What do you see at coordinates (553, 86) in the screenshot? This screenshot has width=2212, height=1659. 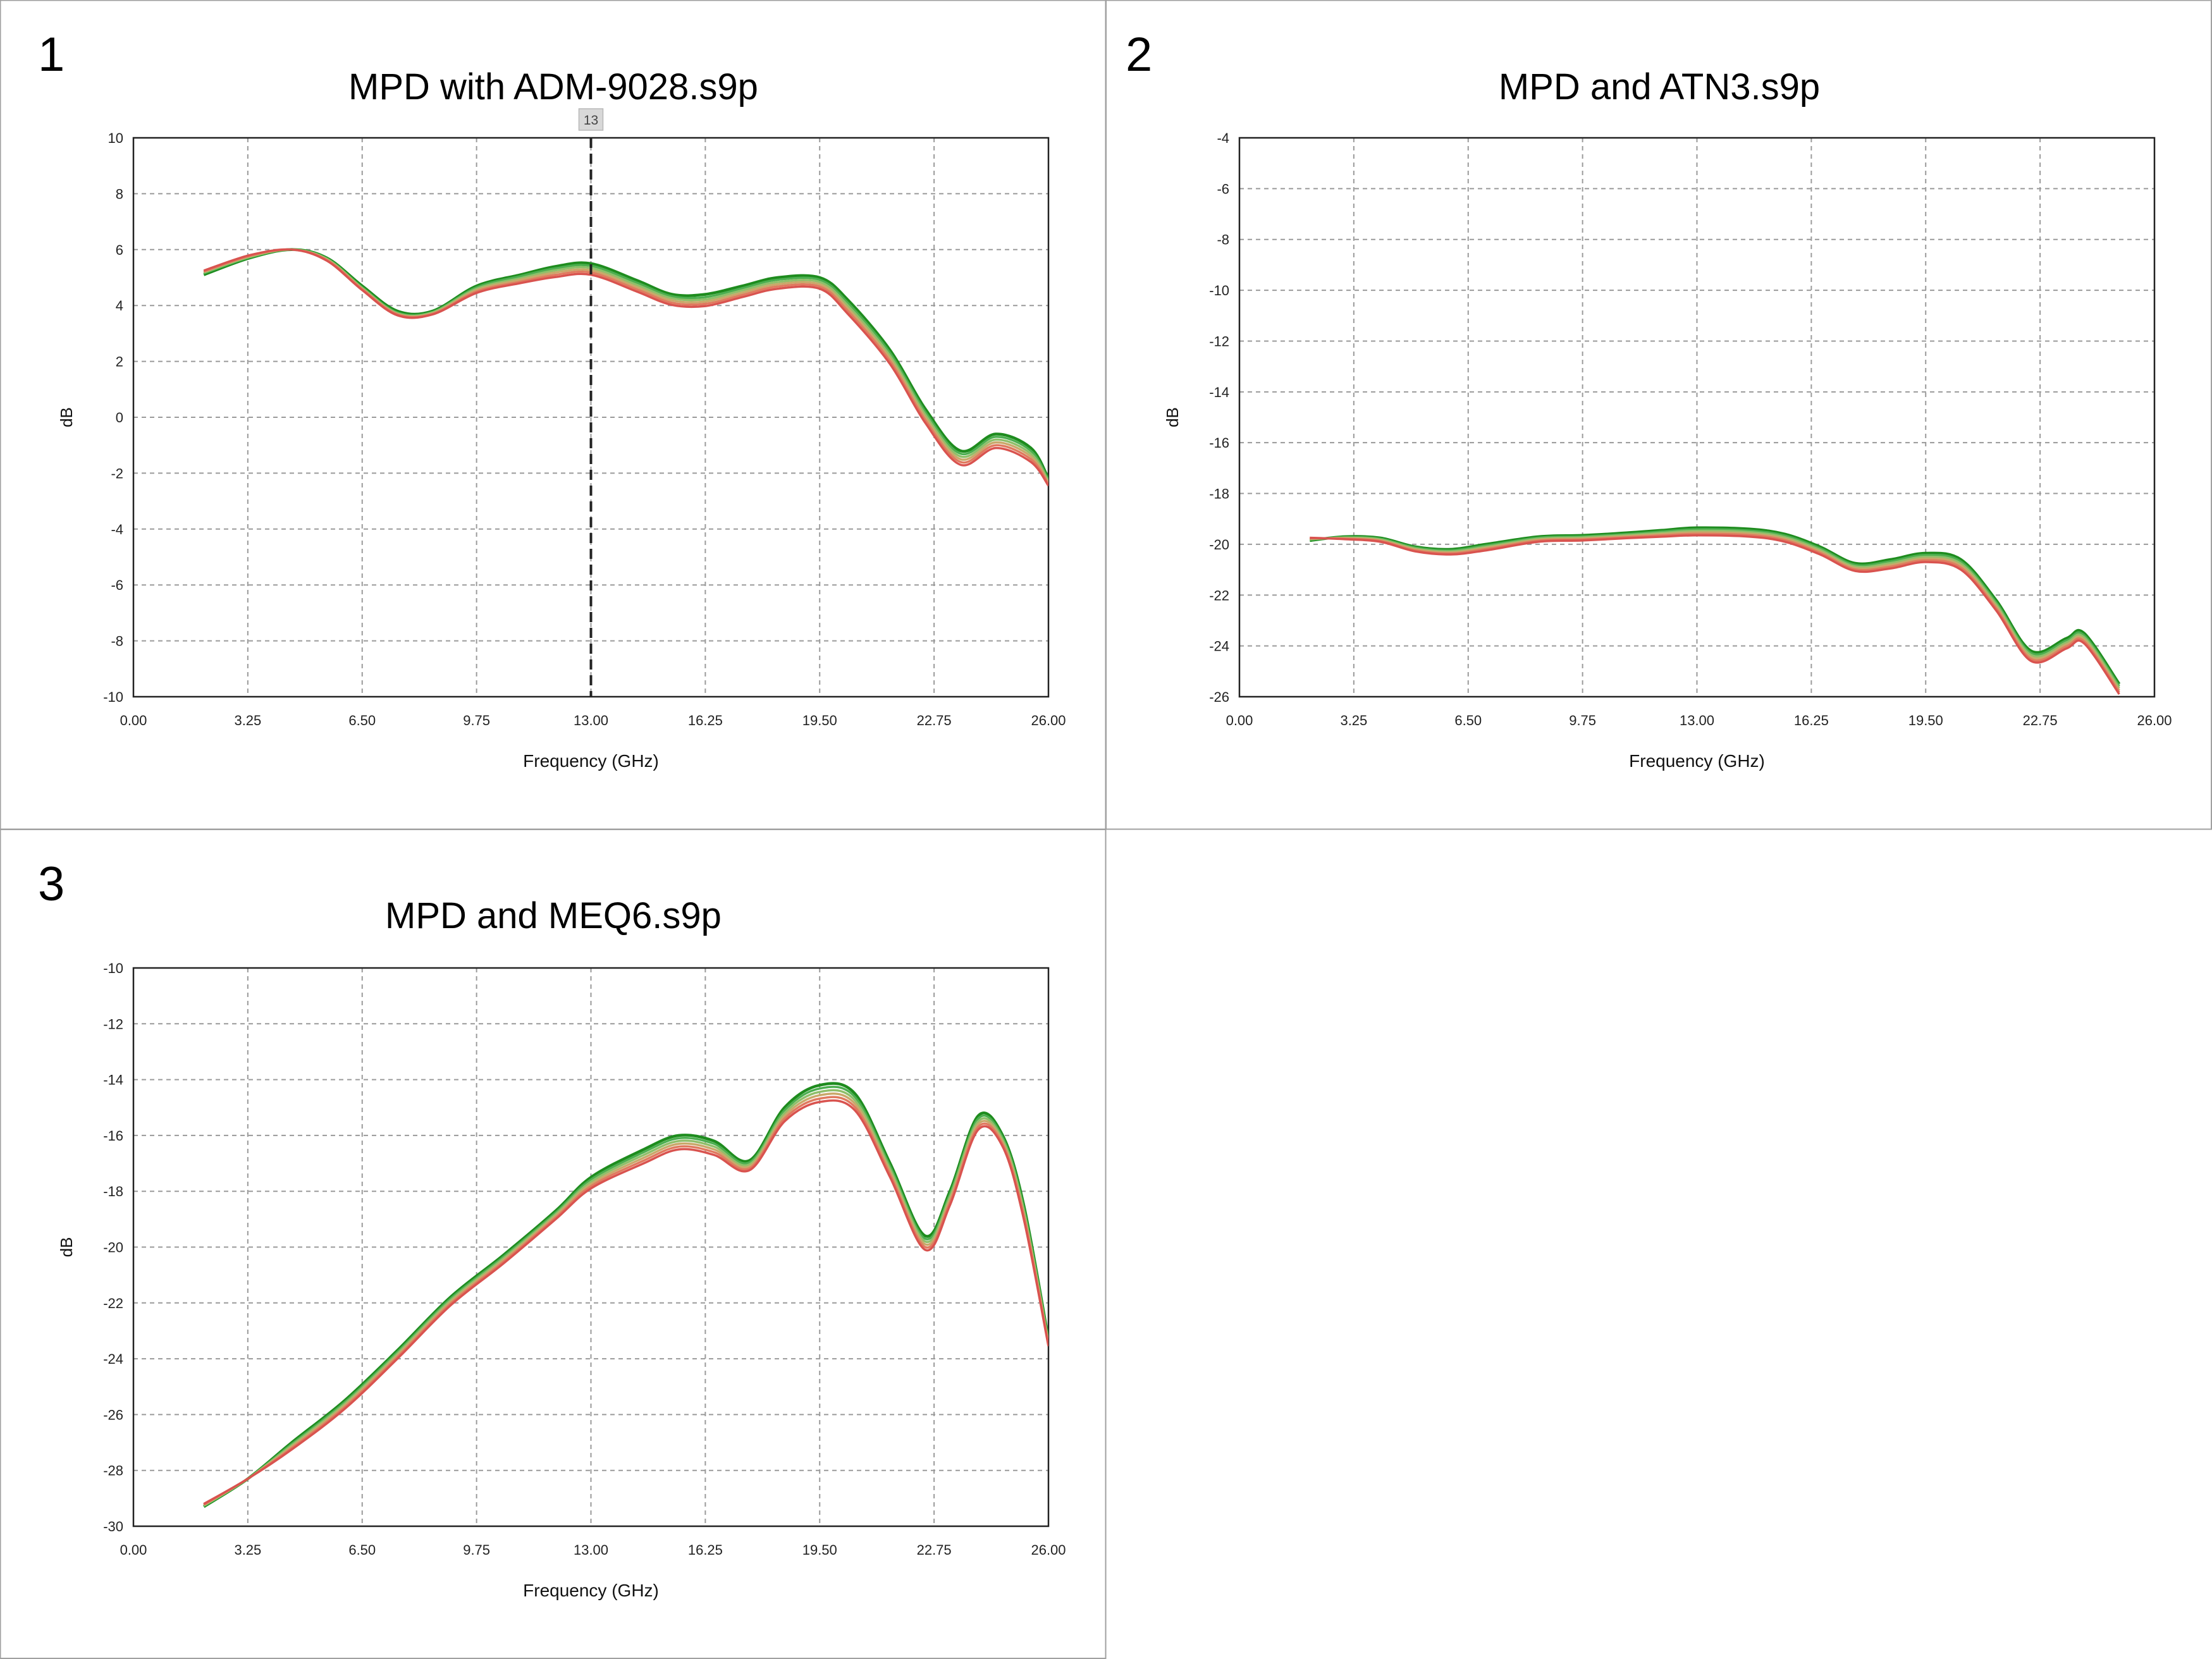 I see `panel-1-title: MPD with ADM-9028.s9p` at bounding box center [553, 86].